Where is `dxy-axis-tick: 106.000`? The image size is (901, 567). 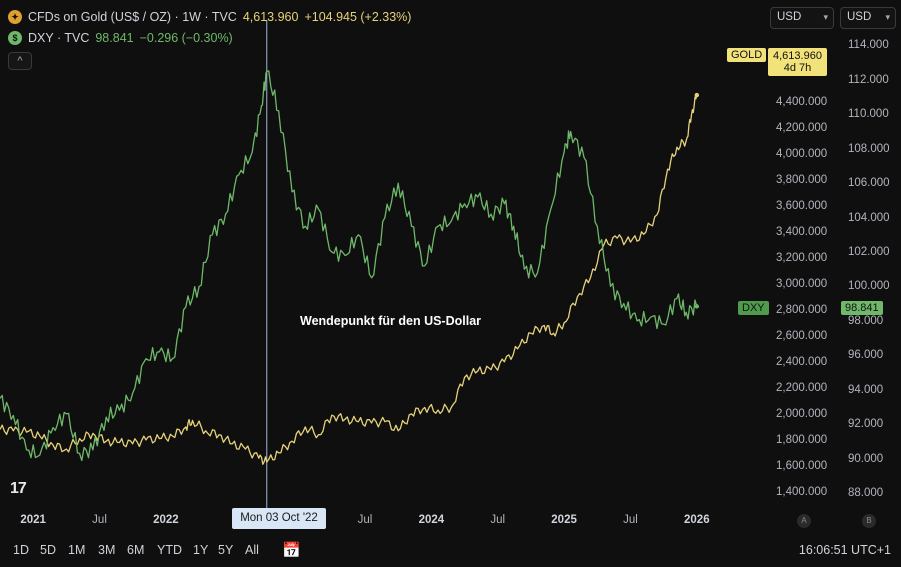
dxy-axis-tick: 106.000 is located at coordinates (869, 183).